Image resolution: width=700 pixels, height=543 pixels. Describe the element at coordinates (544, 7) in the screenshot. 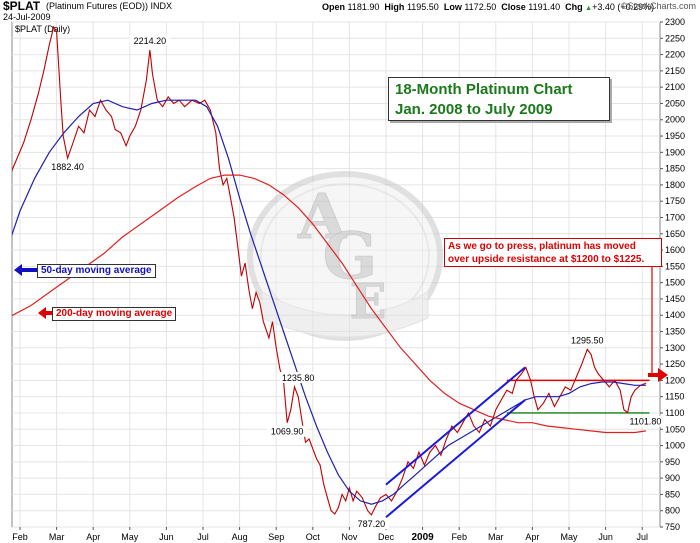

I see `close-value: 1191.40` at that location.